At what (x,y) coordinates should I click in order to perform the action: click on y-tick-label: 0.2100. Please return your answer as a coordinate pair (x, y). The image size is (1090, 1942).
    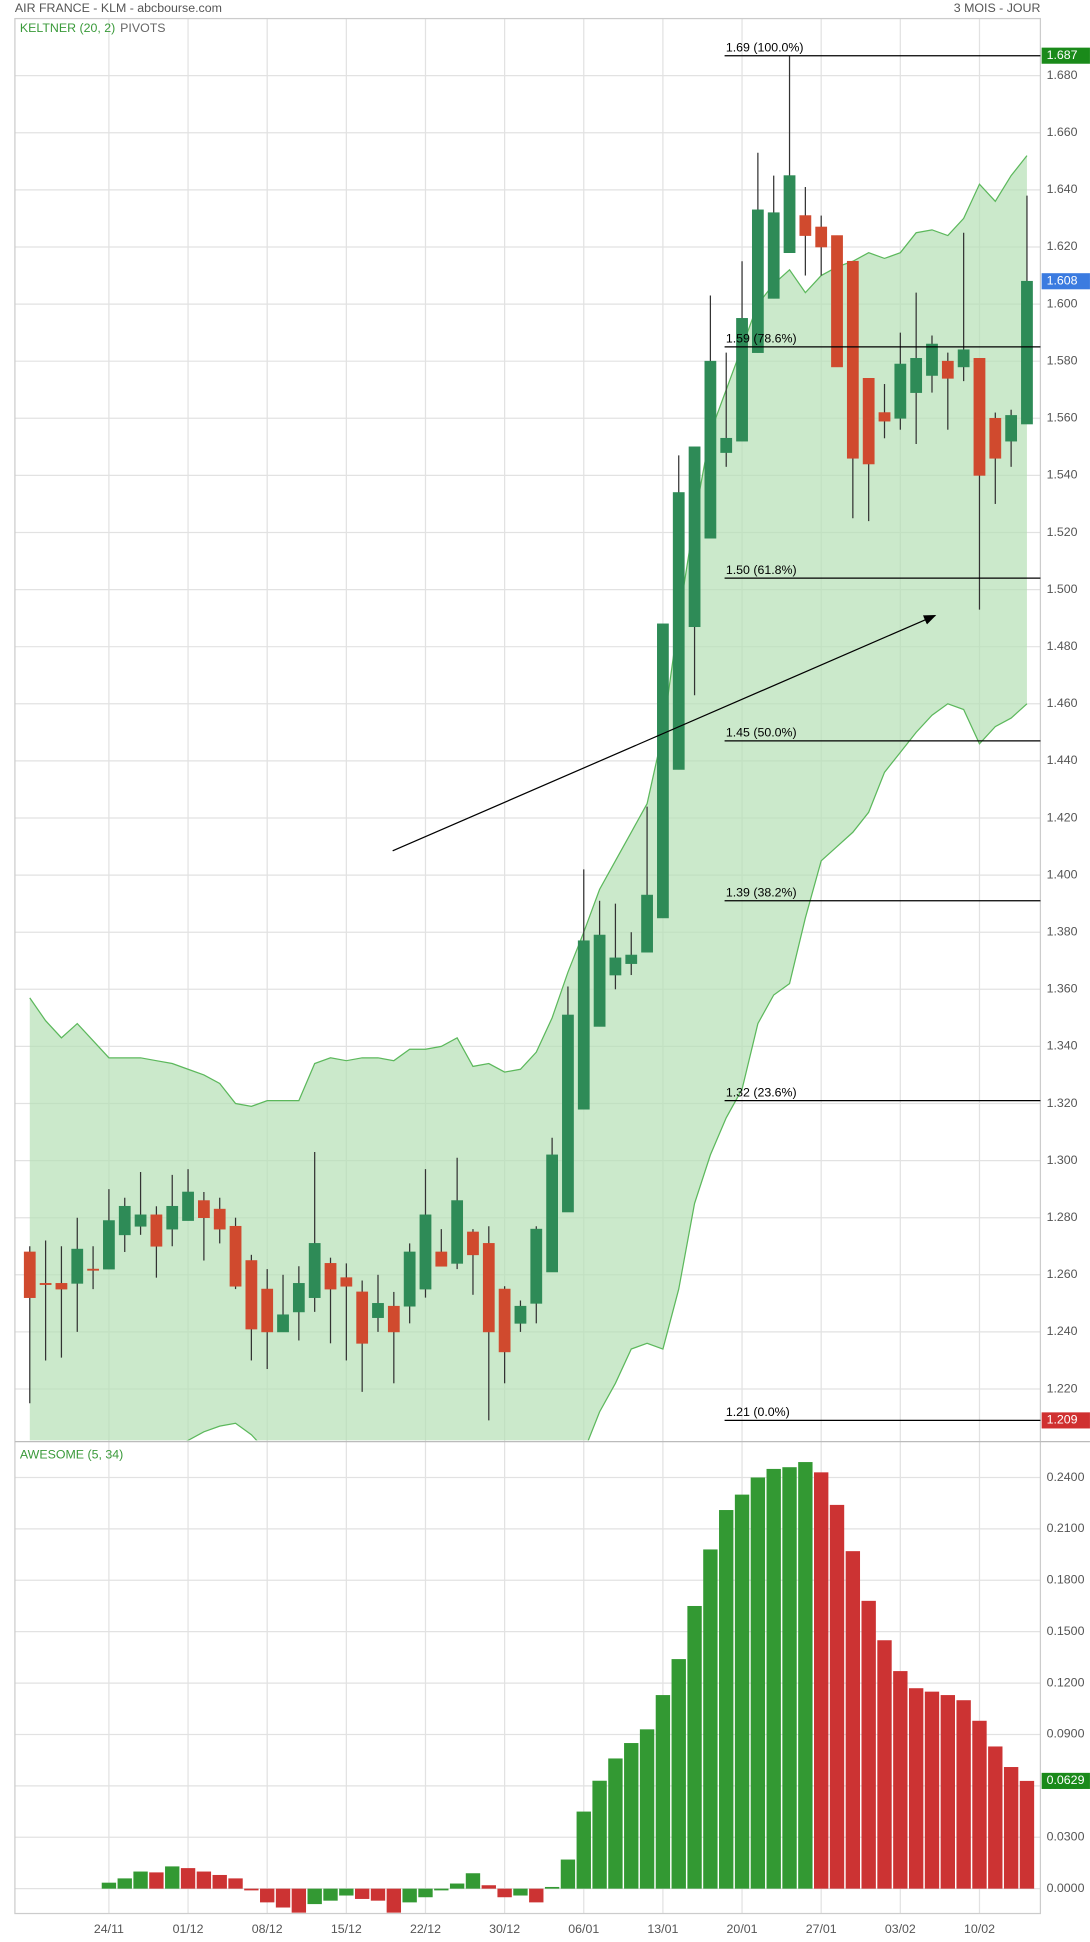
    Looking at the image, I should click on (1066, 1528).